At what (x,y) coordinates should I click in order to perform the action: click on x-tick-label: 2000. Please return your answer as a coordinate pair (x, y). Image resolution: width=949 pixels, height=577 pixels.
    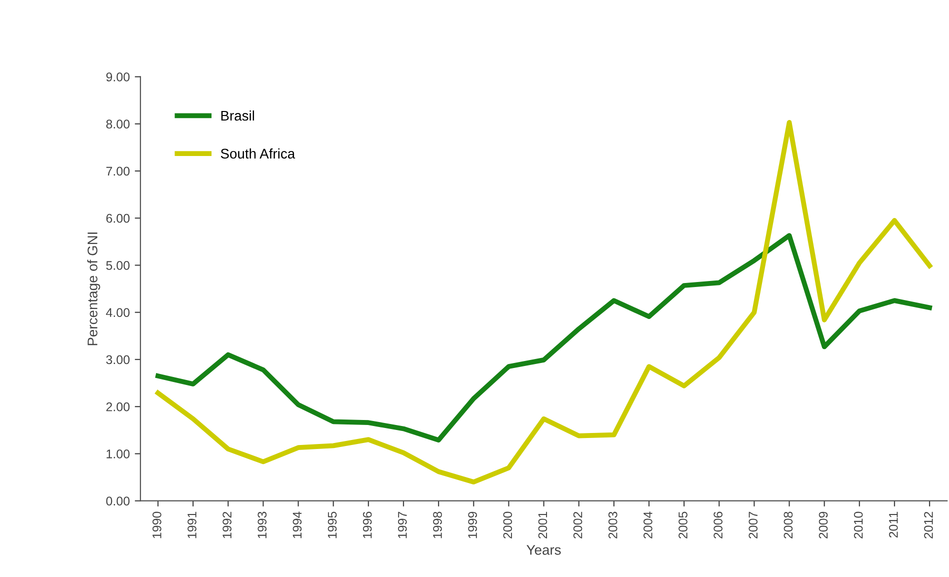
    Looking at the image, I should click on (507, 525).